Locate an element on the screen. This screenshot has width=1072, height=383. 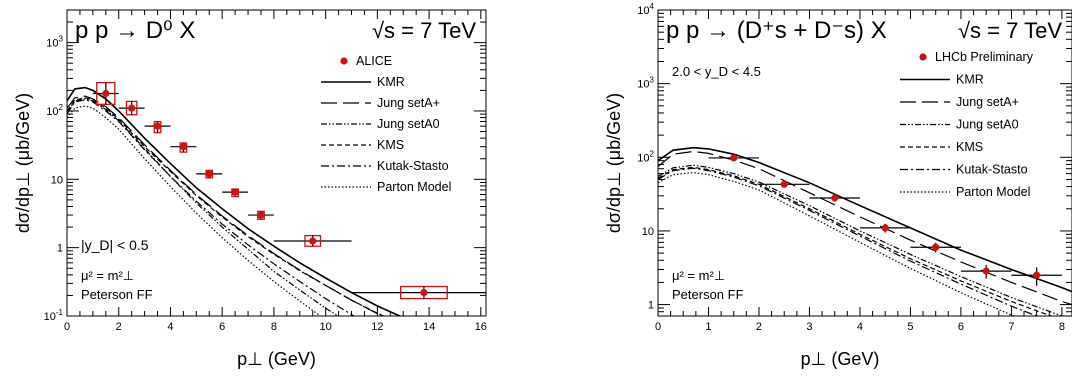
y-tick-label: 10⁴ is located at coordinates (645, 9).